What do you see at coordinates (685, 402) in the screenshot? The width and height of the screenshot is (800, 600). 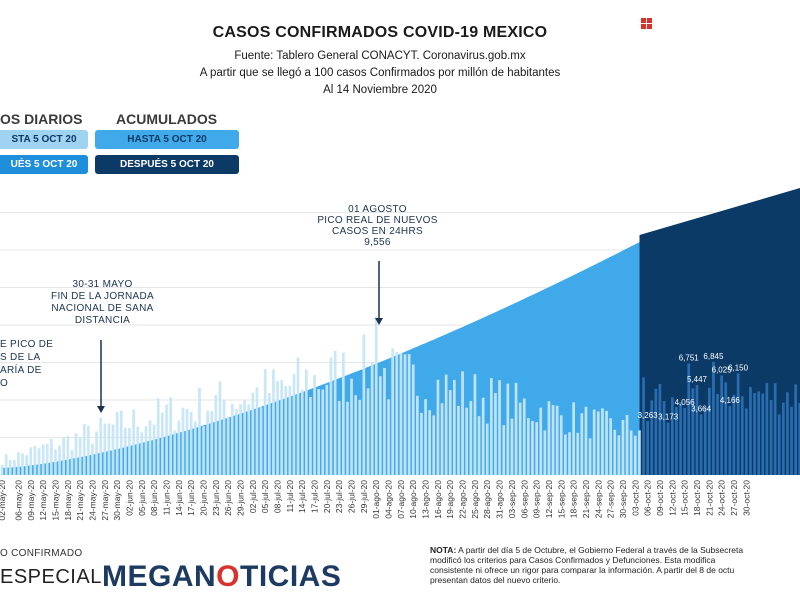 I see `daily-value-label: 4,056` at bounding box center [685, 402].